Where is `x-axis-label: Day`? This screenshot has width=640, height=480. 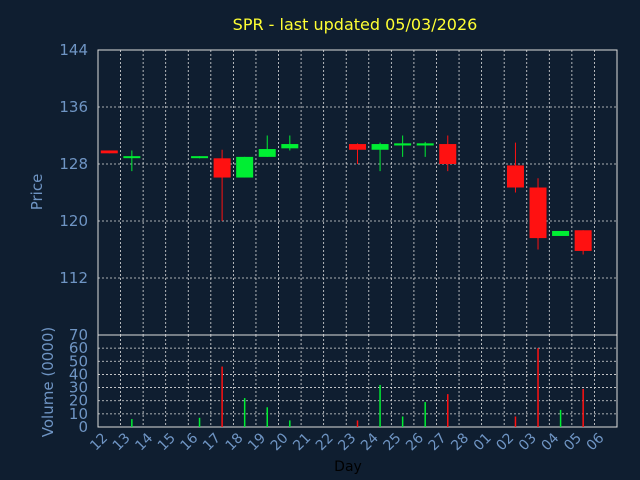
x-axis-label: Day is located at coordinates (348, 467).